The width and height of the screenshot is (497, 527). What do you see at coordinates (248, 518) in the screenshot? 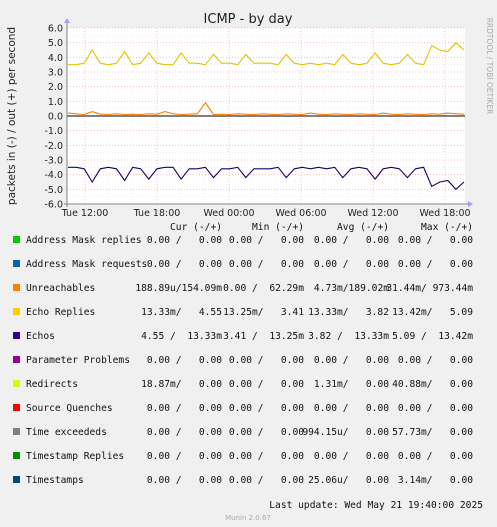
I see `munin-version: Munin 2.0.67` at bounding box center [248, 518].